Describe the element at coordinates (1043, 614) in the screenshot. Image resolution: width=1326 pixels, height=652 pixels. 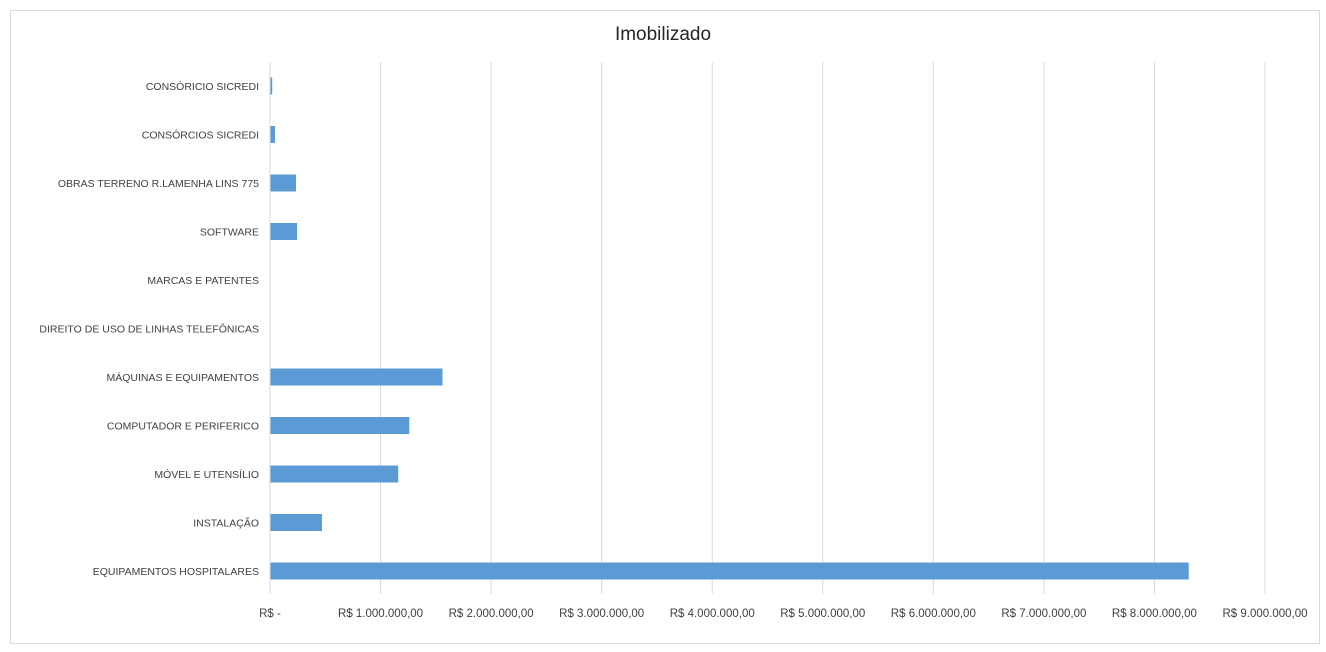
I see `x-tick-label: R$ 7.000.000,00` at that location.